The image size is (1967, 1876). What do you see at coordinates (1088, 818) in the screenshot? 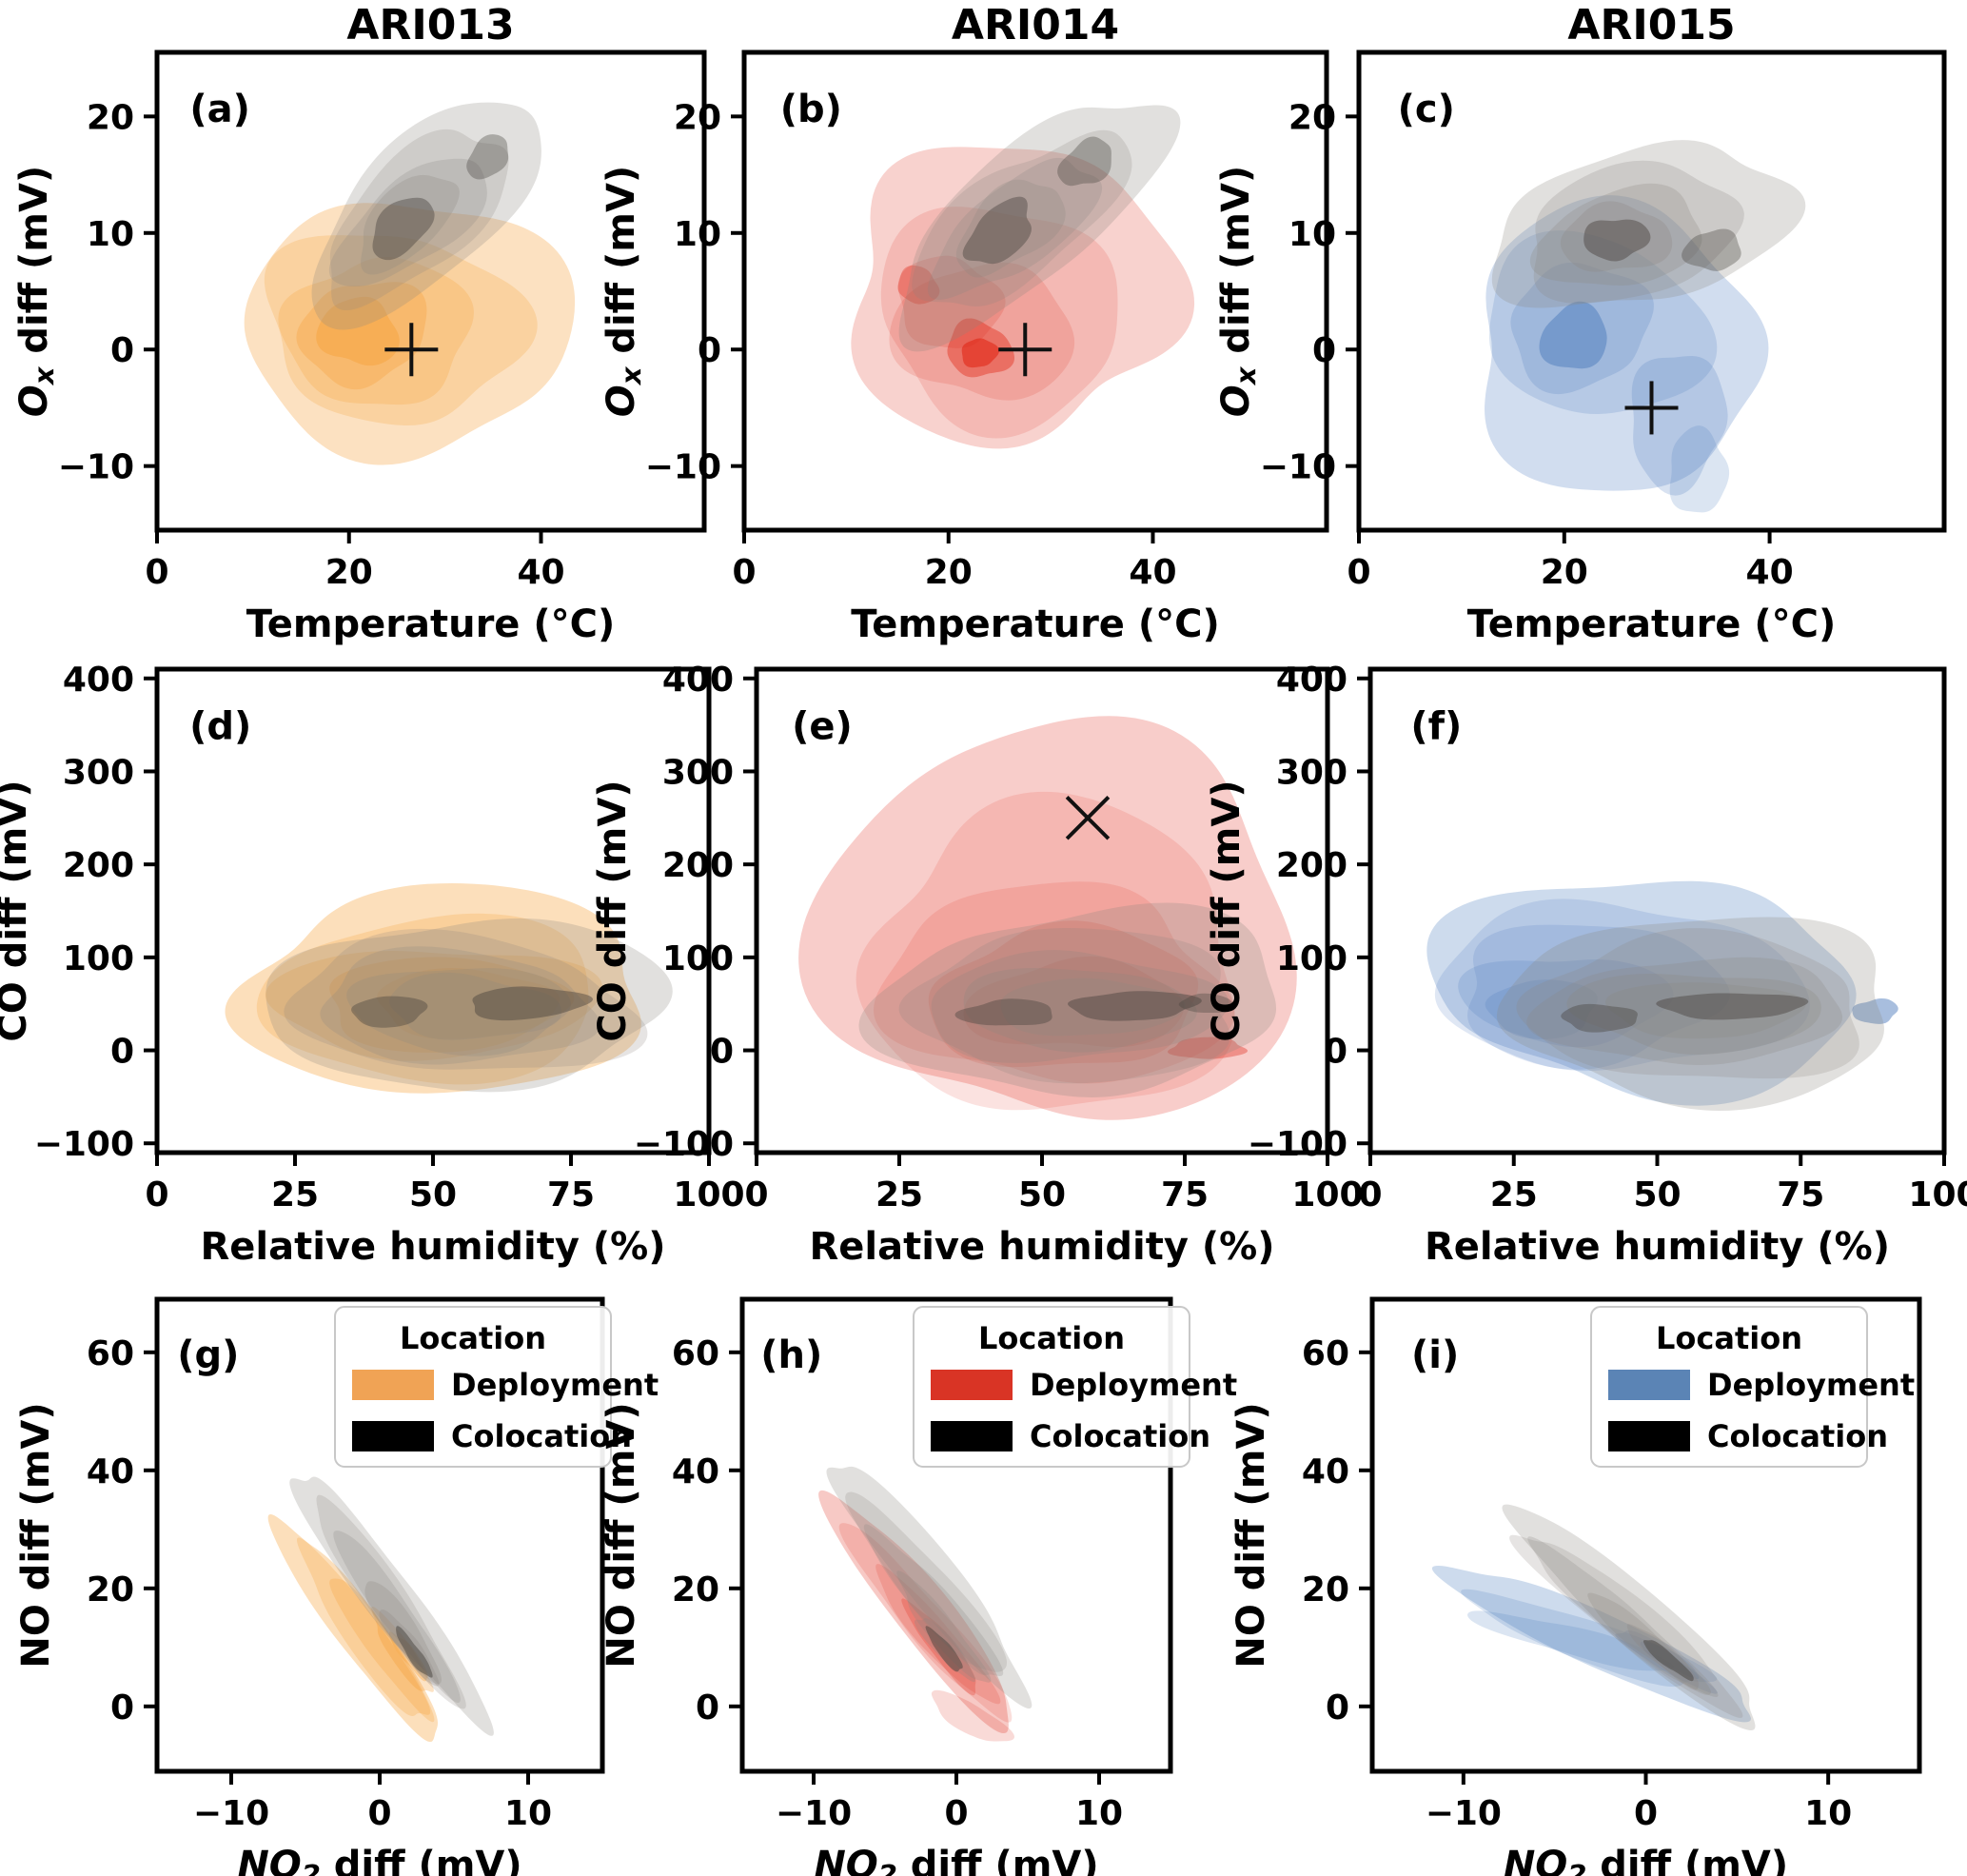
I see `cross-marker` at bounding box center [1088, 818].